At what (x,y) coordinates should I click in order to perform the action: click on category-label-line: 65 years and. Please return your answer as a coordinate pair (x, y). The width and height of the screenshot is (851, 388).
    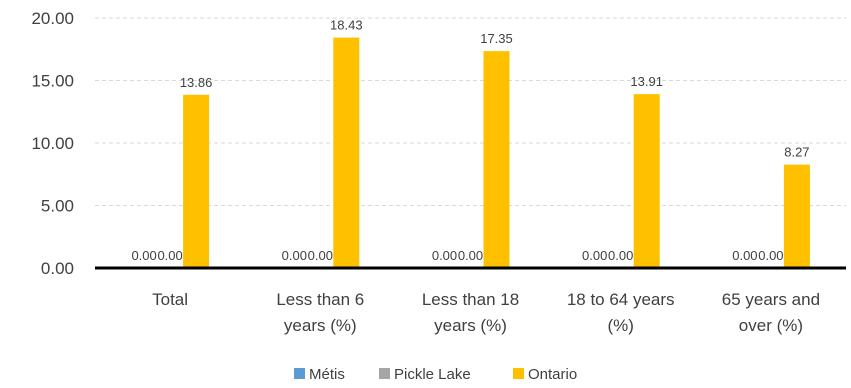
    Looking at the image, I should click on (771, 299).